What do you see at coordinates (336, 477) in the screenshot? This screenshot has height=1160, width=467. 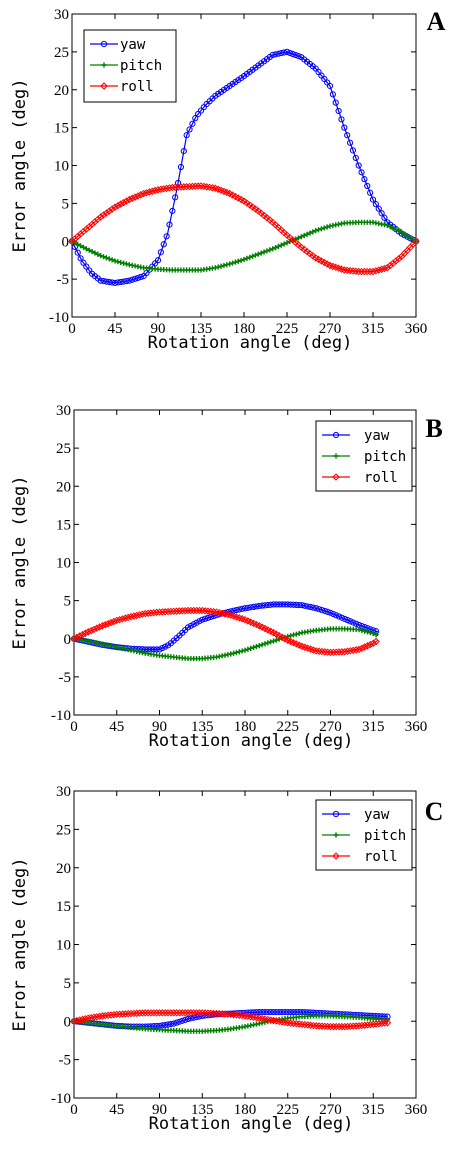 I see `legend-roll-marker` at bounding box center [336, 477].